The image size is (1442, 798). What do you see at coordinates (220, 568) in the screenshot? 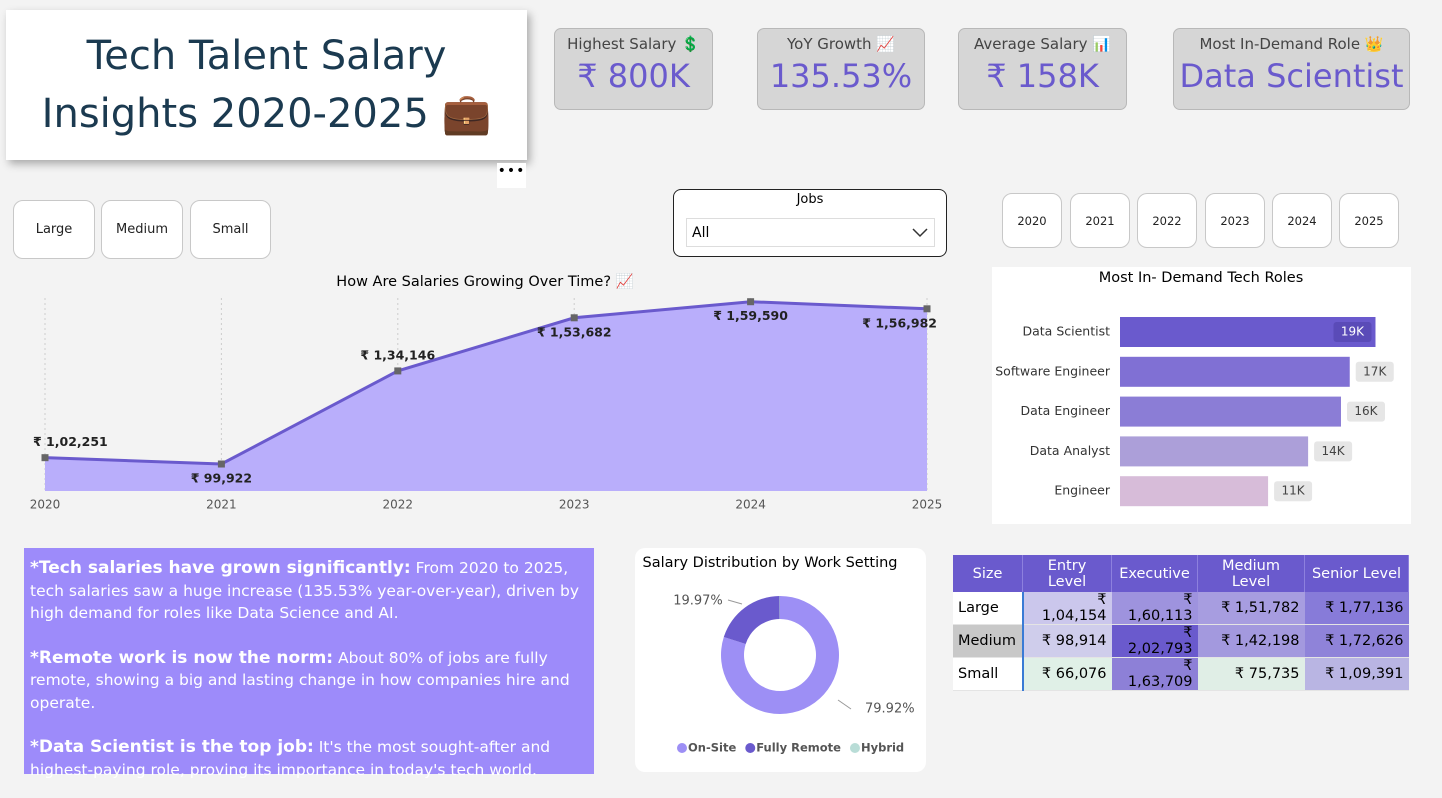
I see `insight-lead: *Tech salaries have grown significantly:` at bounding box center [220, 568].